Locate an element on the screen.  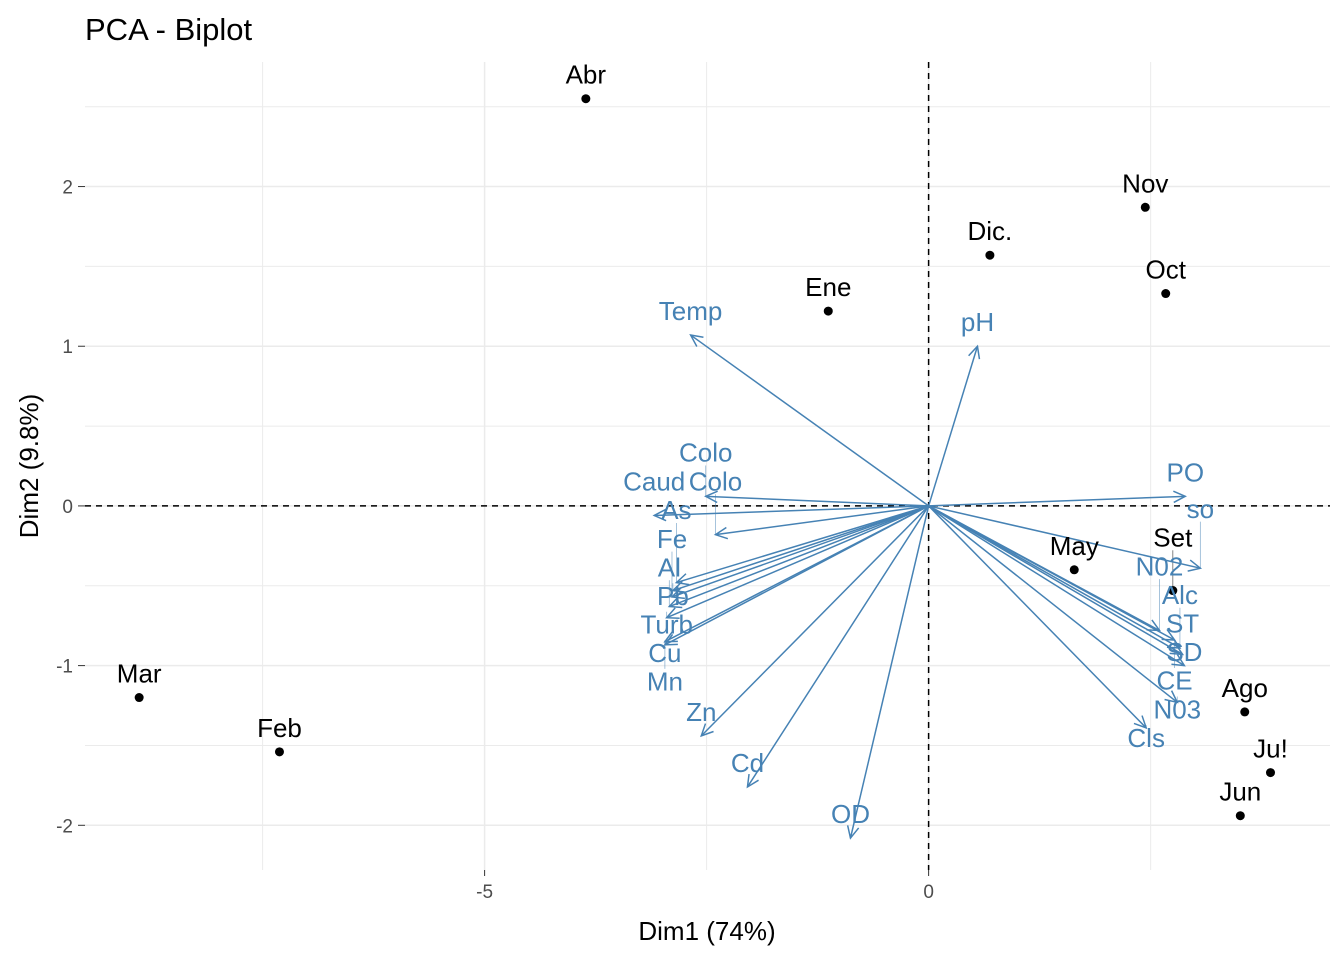
y-axis-label: Dim2 (9.8%) is located at coordinates (29, 466).